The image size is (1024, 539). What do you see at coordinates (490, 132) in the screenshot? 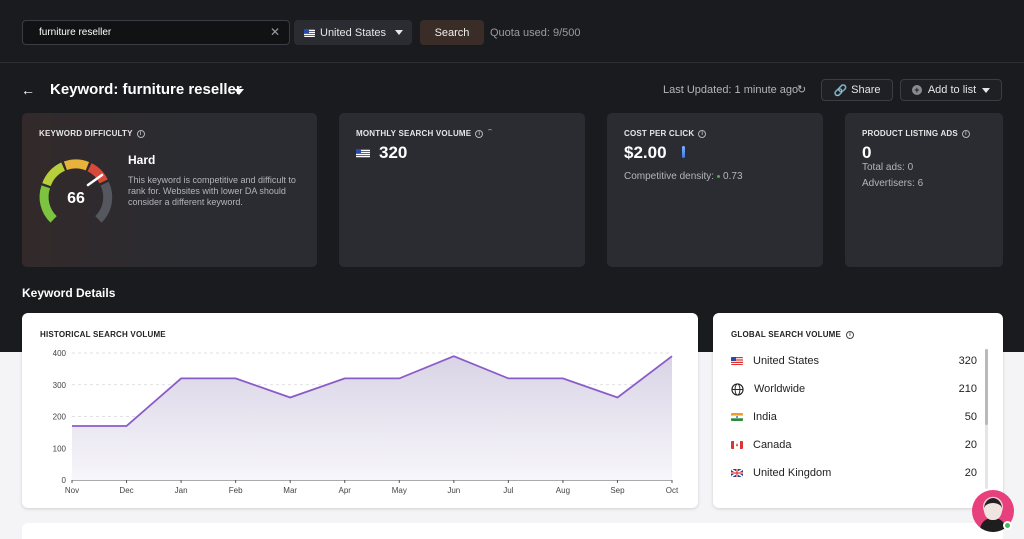
I see `loading-spinner-icon` at bounding box center [490, 132].